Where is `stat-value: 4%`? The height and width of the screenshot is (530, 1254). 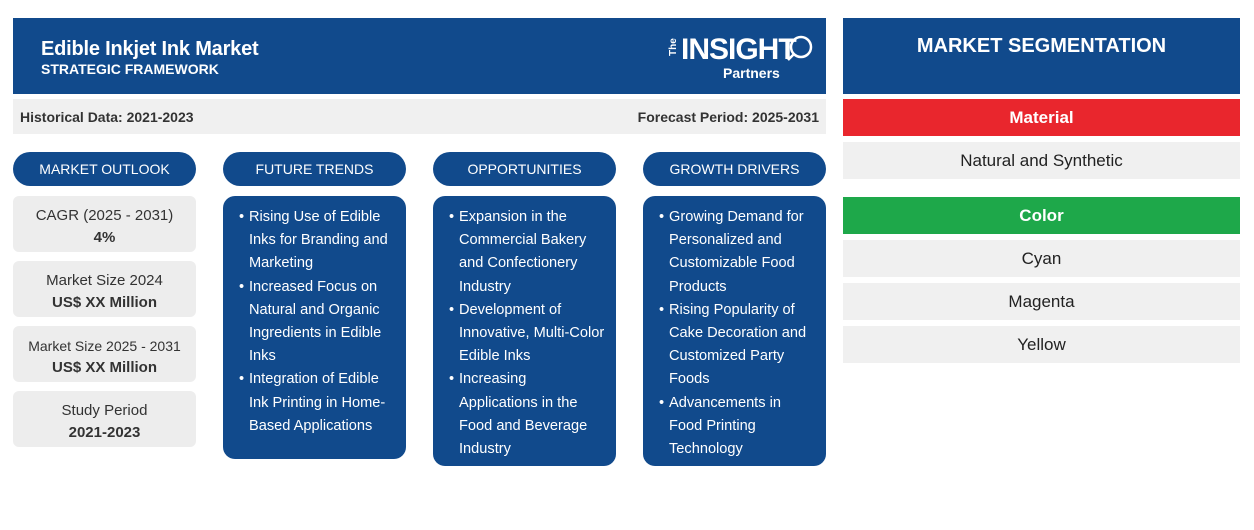
stat-value: 4% is located at coordinates (104, 237).